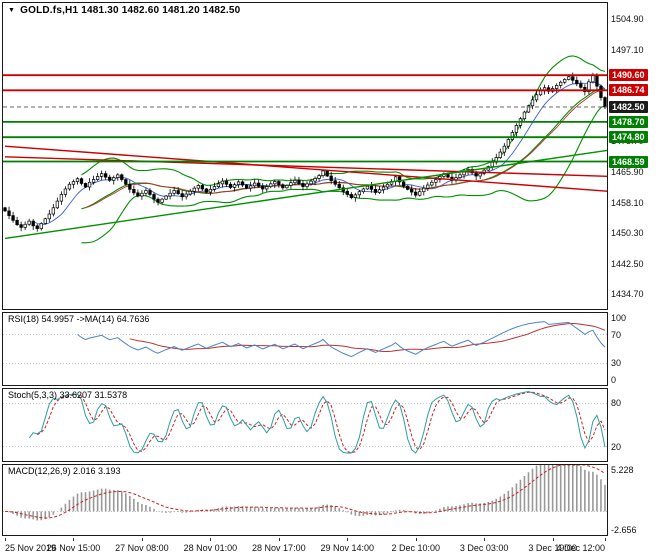 The height and width of the screenshot is (560, 660). I want to click on level-price-badge: 1490.60, so click(628, 75).